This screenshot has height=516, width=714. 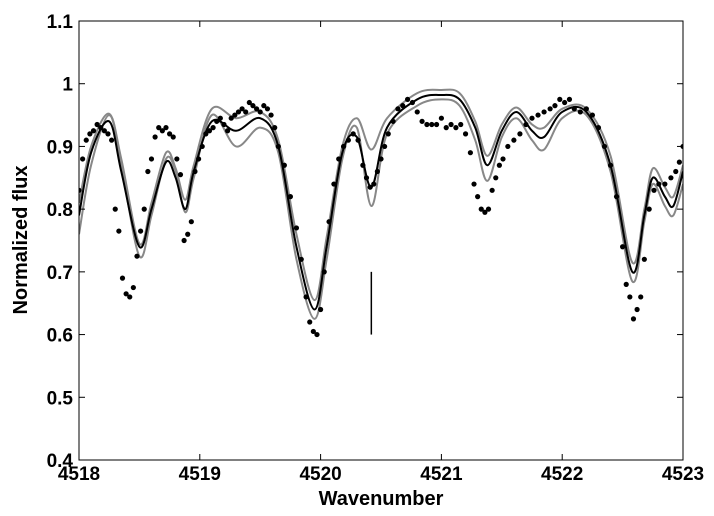 What do you see at coordinates (60, 210) in the screenshot?
I see `y-tick-label: 0.8` at bounding box center [60, 210].